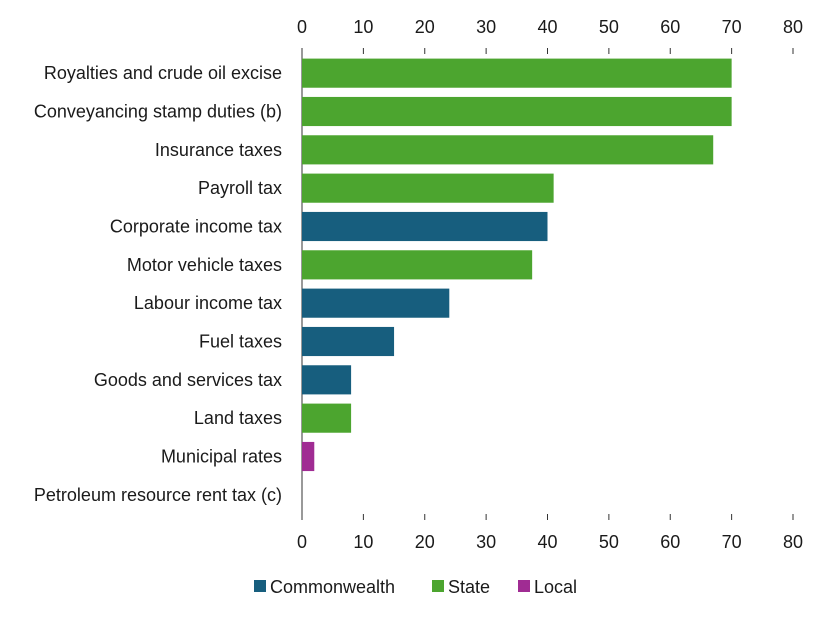 This screenshot has height=621, width=827. What do you see at coordinates (415, 587) in the screenshot?
I see `legend: Commonwealth State Local` at bounding box center [415, 587].